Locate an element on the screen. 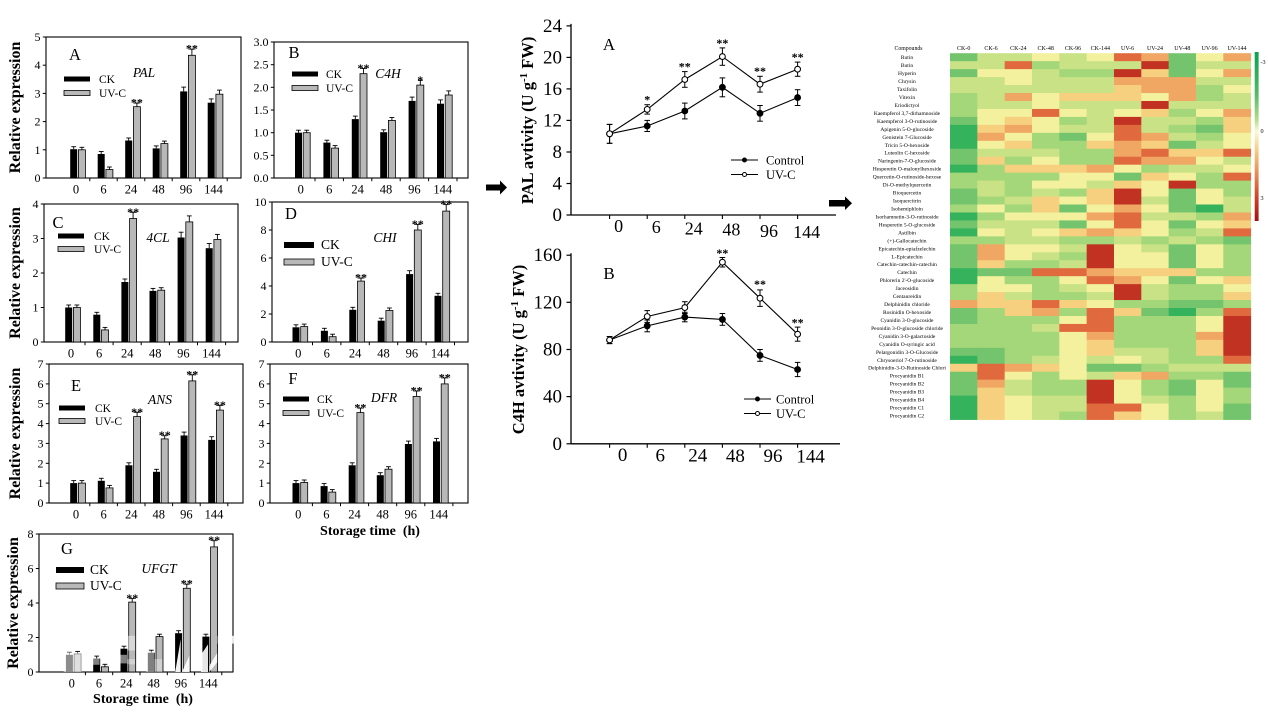 This screenshot has width=1268, height=715. svg-text: Eriodictyol is located at coordinates (907, 106).